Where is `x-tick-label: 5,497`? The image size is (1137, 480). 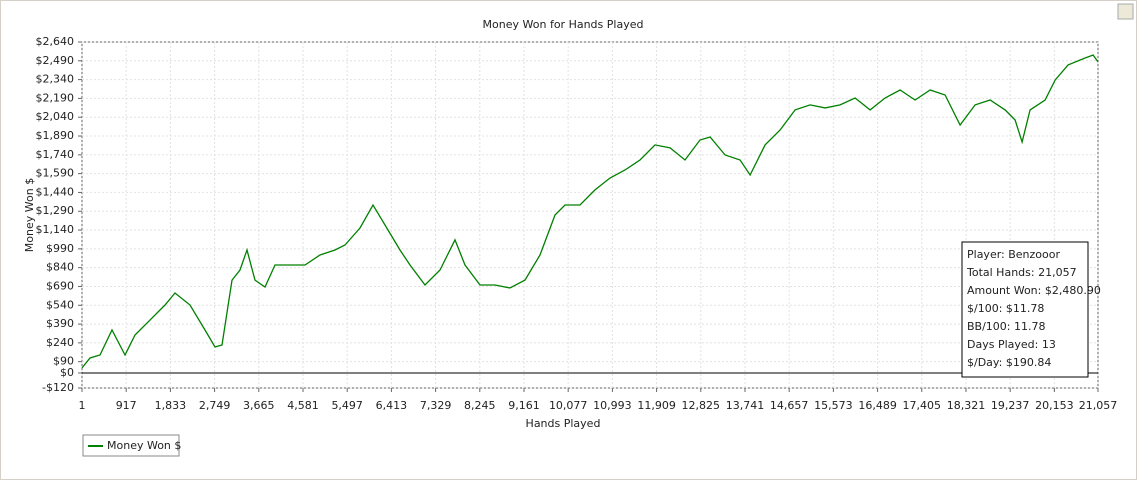 x-tick-label: 5,497 is located at coordinates (347, 405).